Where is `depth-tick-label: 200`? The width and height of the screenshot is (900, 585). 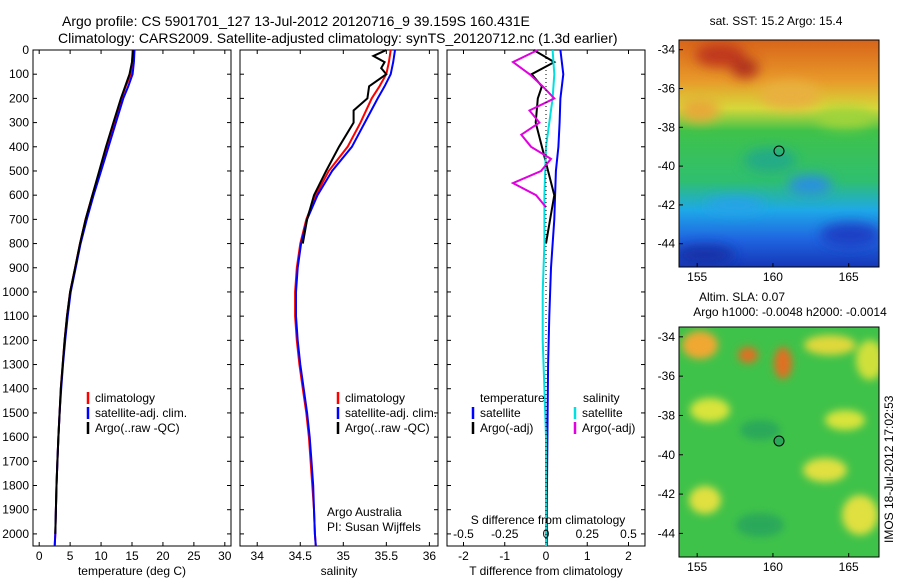
depth-tick-label: 200 is located at coordinates (19, 98).